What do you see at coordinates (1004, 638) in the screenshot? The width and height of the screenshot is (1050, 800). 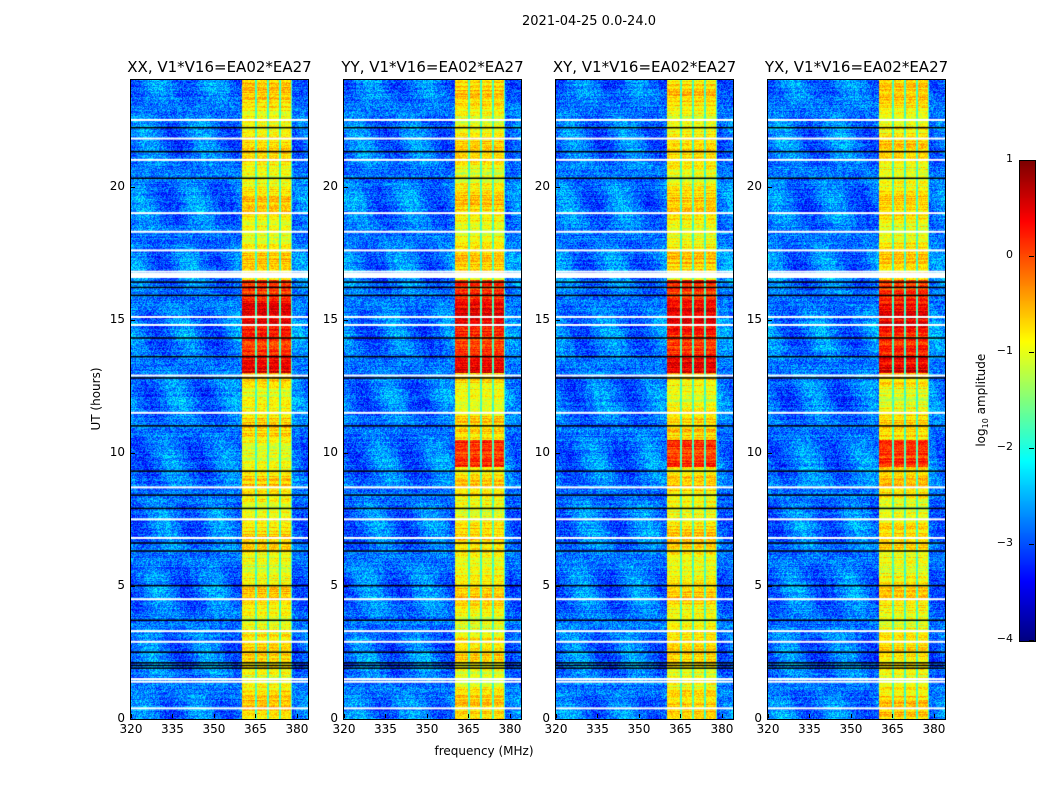 I see `colorbar-tick-label: −4` at bounding box center [1004, 638].